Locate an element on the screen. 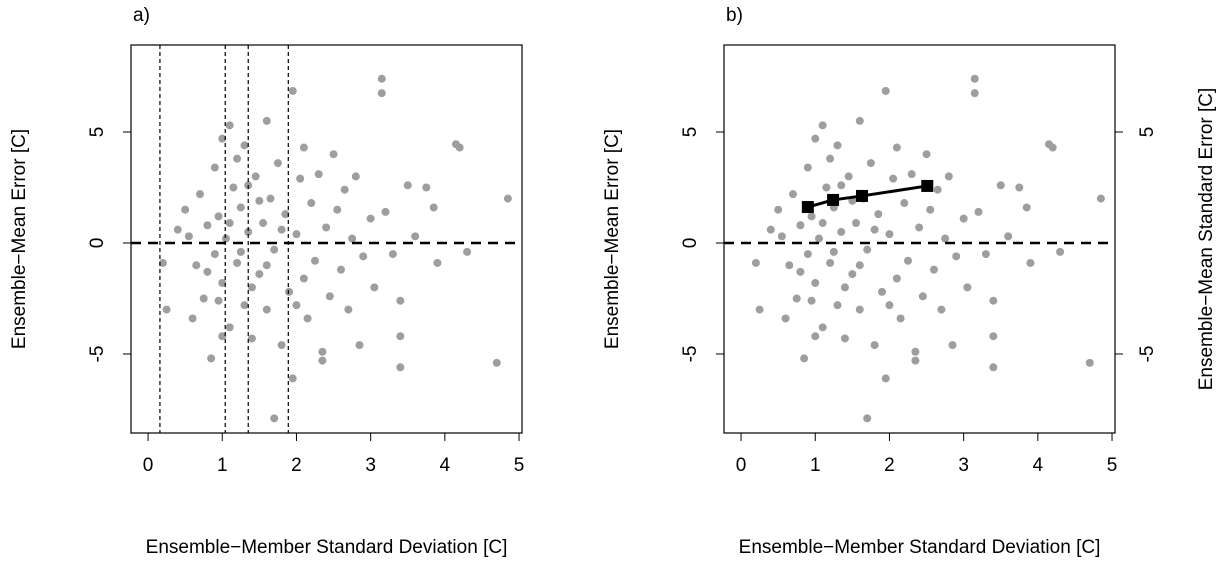 Image resolution: width=1225 pixels, height=563 pixels. x-tick-label: 2 is located at coordinates (889, 465).